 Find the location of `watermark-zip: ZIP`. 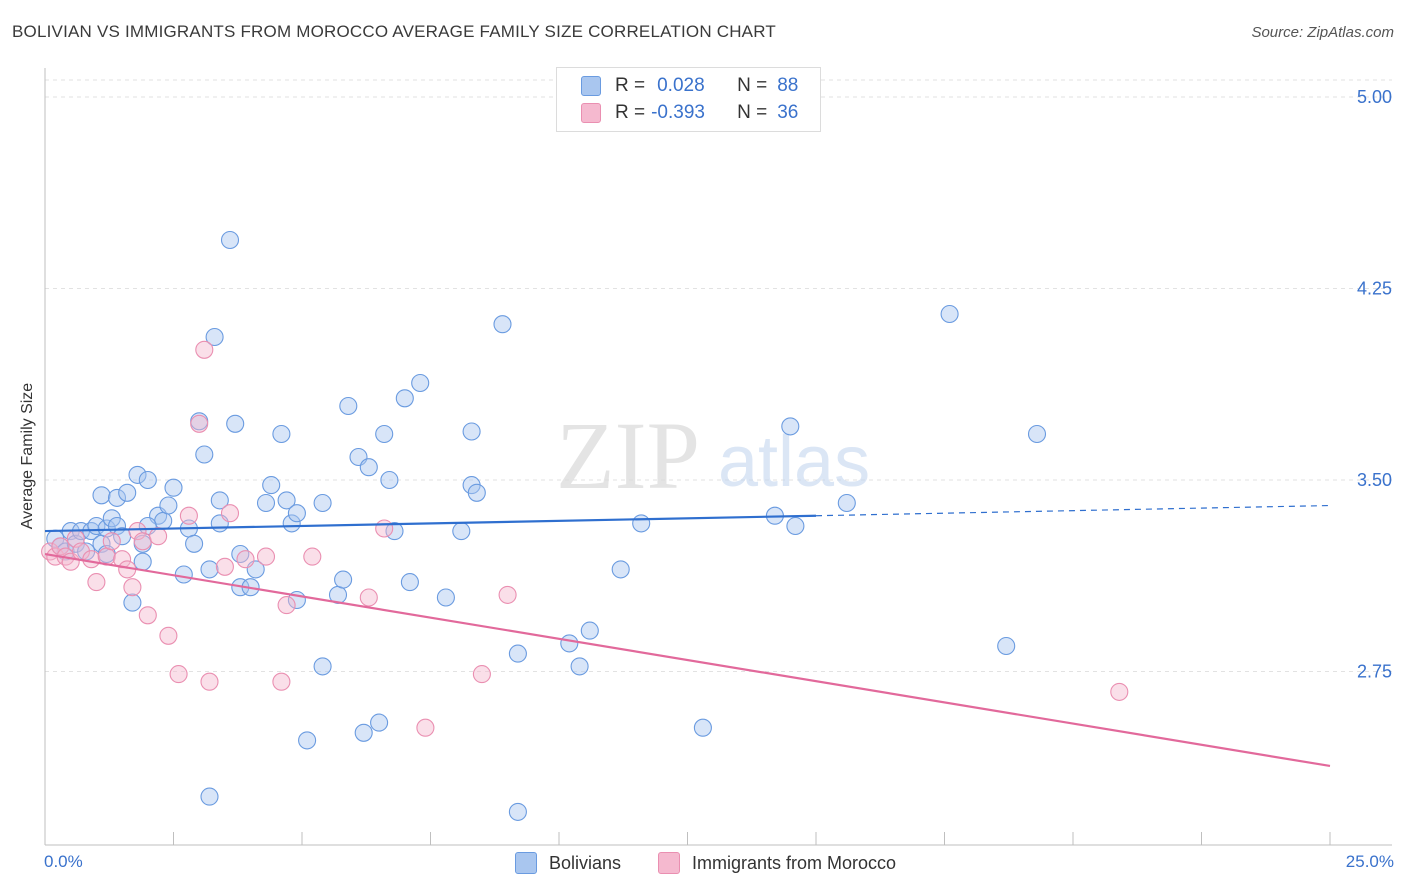

watermark-zip: ZIP is located at coordinates (628, 455).